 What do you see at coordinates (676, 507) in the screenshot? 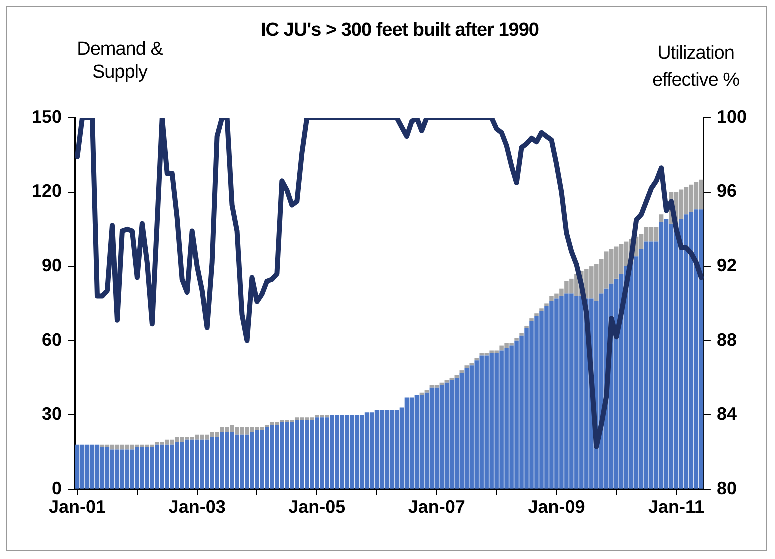
I see `x-tick-label: Jan-11` at bounding box center [676, 507].